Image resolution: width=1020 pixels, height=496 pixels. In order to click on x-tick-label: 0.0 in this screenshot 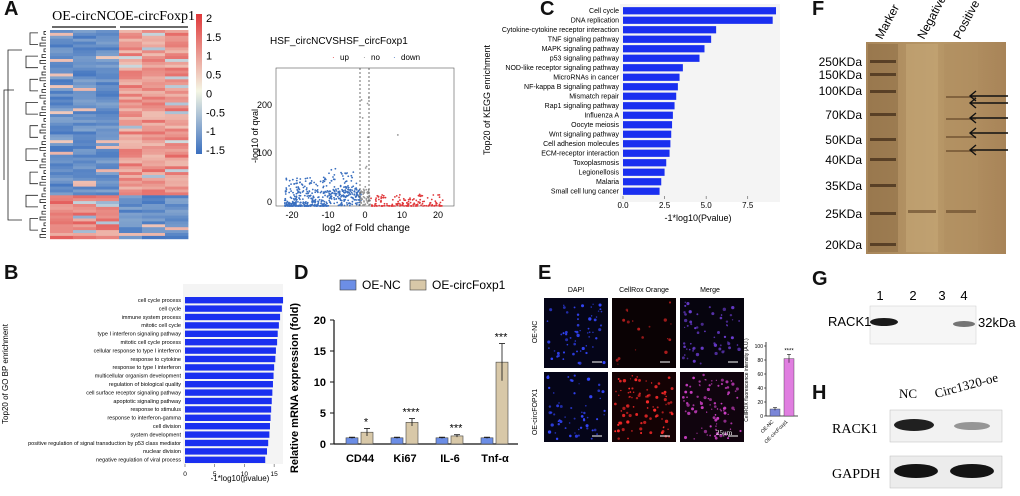, I will do `click(623, 205)`.